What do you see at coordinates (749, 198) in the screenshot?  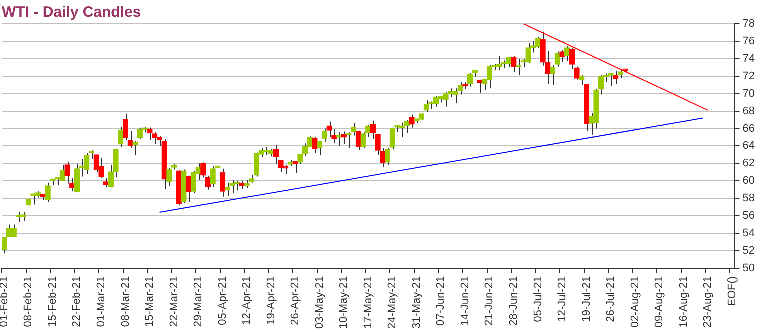 I see `y-tick-label: 58` at bounding box center [749, 198].